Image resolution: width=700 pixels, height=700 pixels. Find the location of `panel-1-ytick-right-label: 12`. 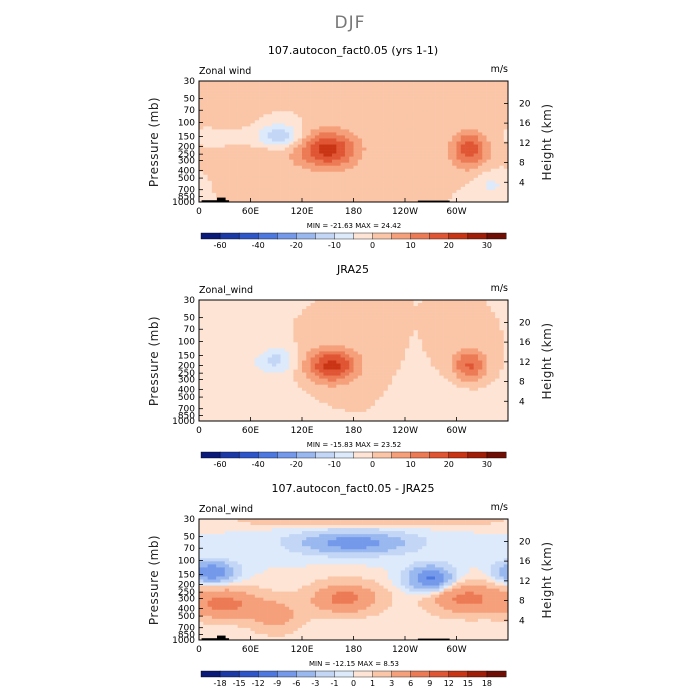

panel-1-ytick-right-label: 12 is located at coordinates (524, 144).